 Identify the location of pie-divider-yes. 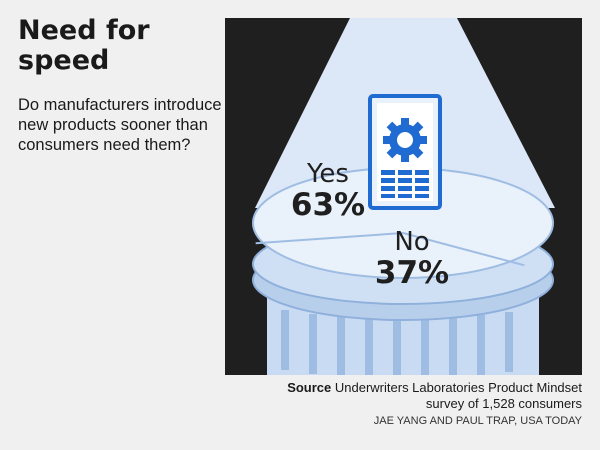
(463, 249).